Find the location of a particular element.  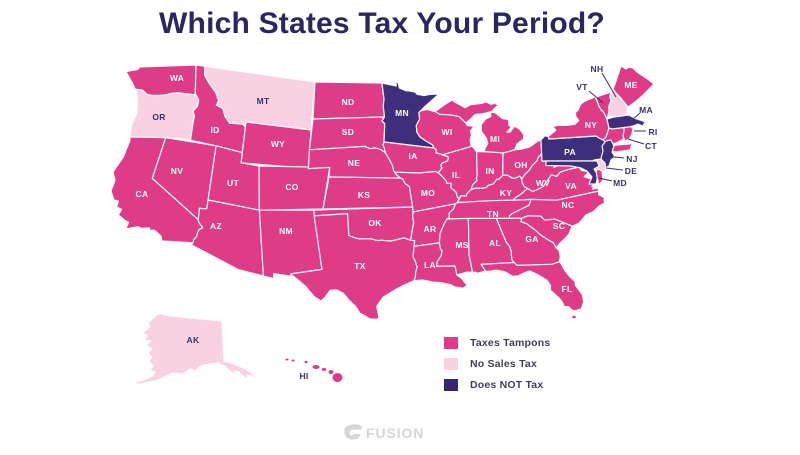

svg-text: IL is located at coordinates (456, 175).